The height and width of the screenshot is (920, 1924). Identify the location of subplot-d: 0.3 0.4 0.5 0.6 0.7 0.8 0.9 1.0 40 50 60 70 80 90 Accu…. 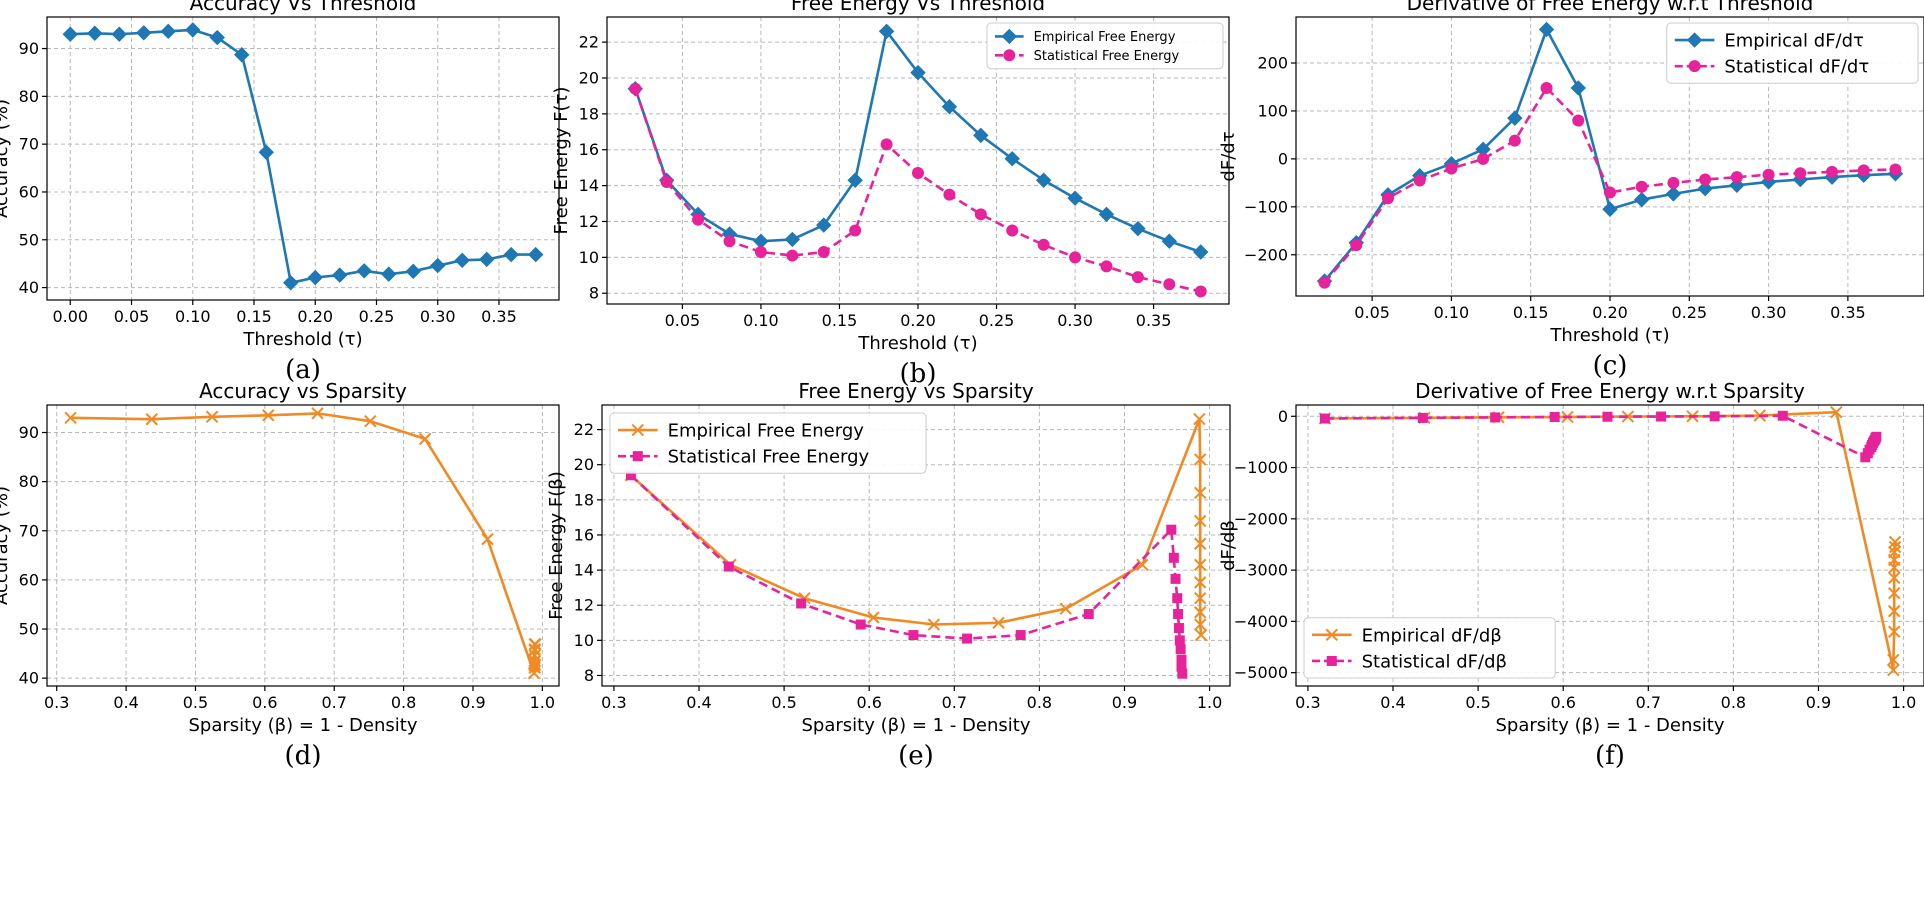
(280, 575).